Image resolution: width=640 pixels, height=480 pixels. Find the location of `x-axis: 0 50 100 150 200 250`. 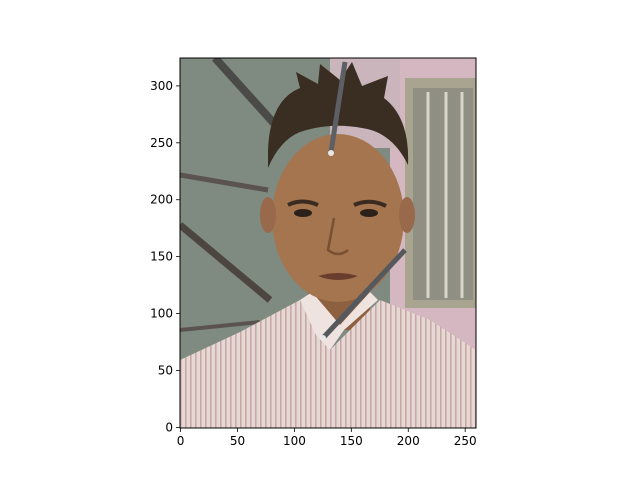

x-axis: 0 50 100 150 200 250 is located at coordinates (327, 438).